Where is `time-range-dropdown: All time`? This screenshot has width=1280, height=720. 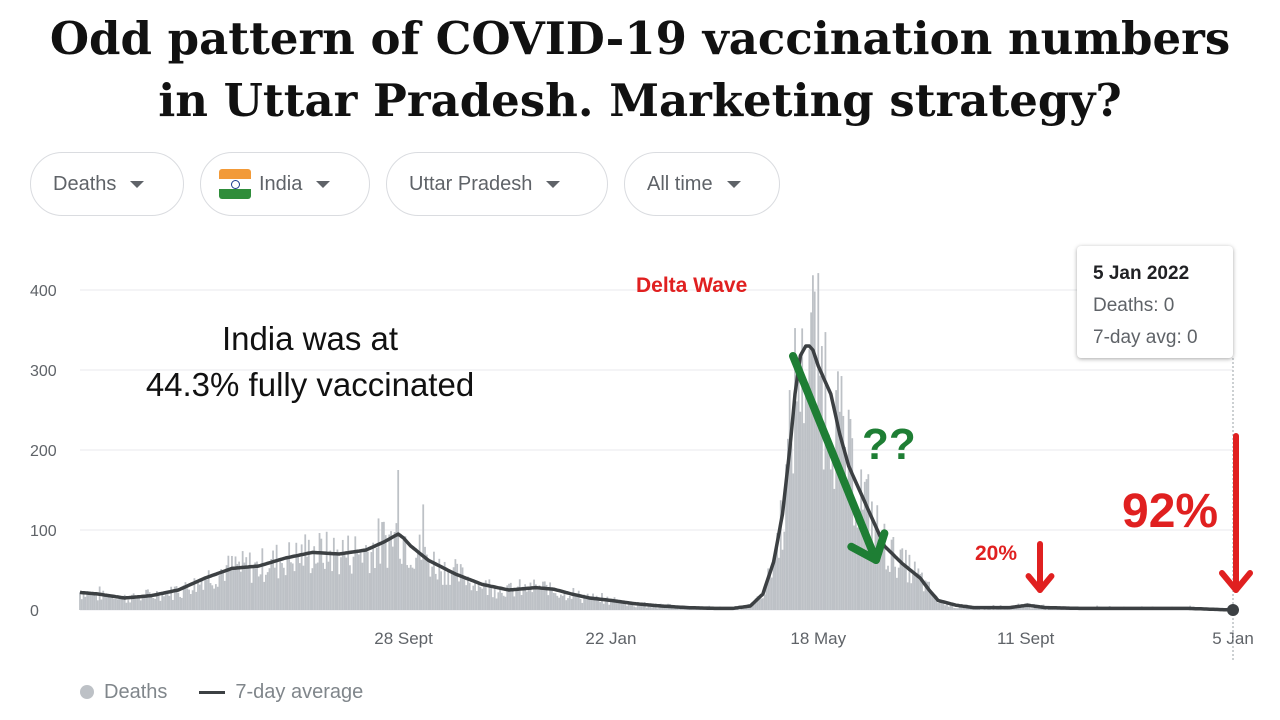 time-range-dropdown: All time is located at coordinates (702, 184).